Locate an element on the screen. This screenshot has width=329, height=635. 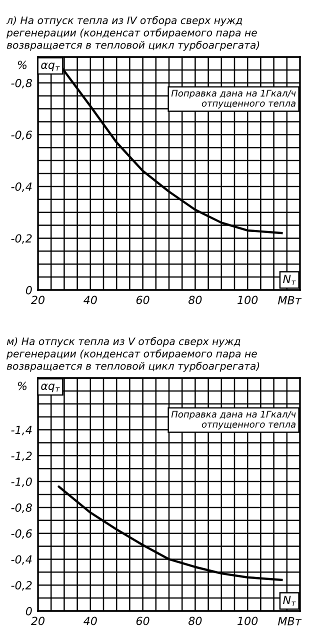
y-tick-label: -1,0 is located at coordinates (21, 483).